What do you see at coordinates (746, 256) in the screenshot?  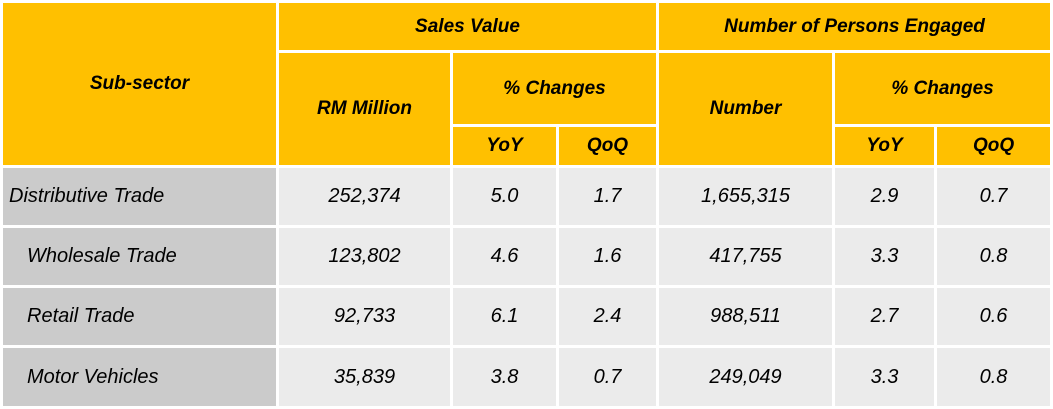 I see `cell-number: 417,755` at bounding box center [746, 256].